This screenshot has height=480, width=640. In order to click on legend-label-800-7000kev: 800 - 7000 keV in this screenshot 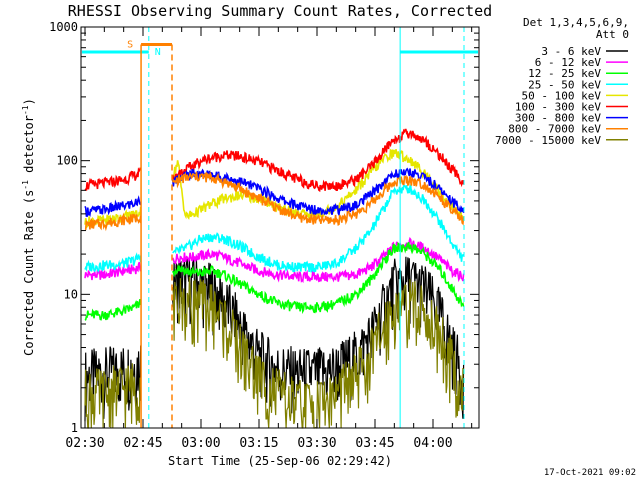, I will do `click(554, 129)`.